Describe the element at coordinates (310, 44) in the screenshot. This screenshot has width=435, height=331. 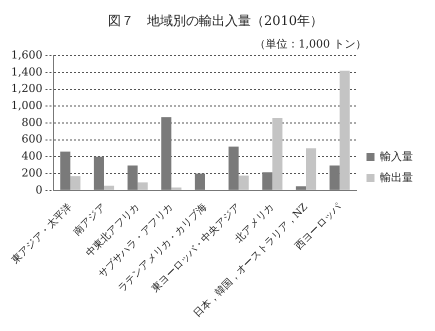
I see `text: （単位：1,000 トン）` at that location.